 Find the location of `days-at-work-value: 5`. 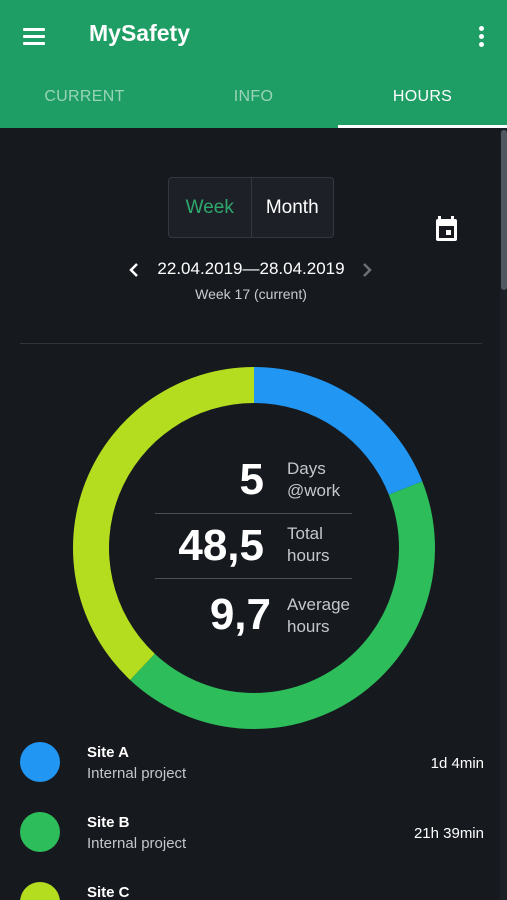

days-at-work-value: 5 is located at coordinates (251, 479).